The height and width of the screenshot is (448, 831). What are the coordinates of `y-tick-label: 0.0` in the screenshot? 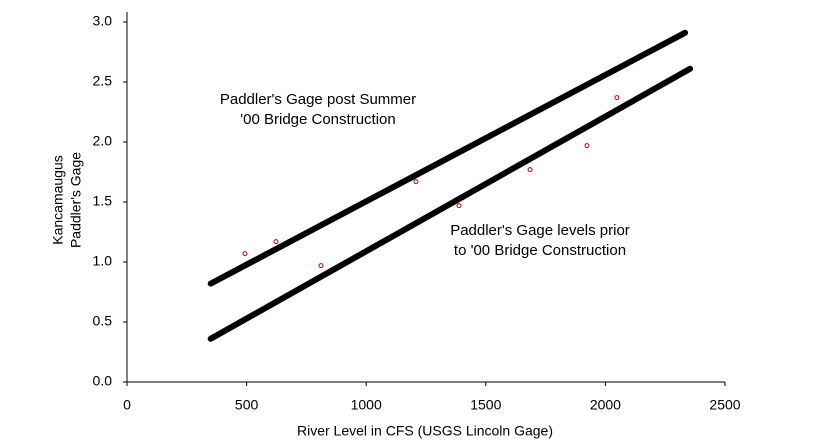 It's located at (103, 381).